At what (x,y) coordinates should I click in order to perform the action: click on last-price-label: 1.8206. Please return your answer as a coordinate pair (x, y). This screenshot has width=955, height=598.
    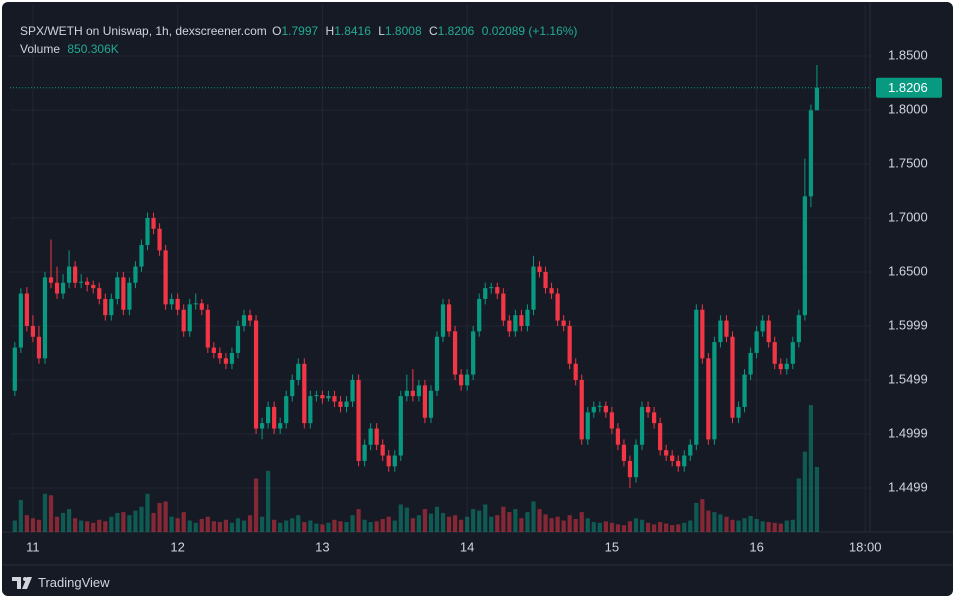
    Looking at the image, I should click on (908, 87).